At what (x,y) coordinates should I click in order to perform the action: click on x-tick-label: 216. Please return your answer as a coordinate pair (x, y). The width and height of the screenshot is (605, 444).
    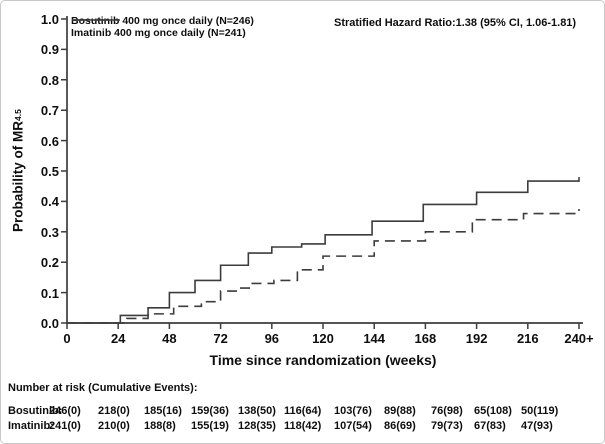
    Looking at the image, I should click on (527, 338).